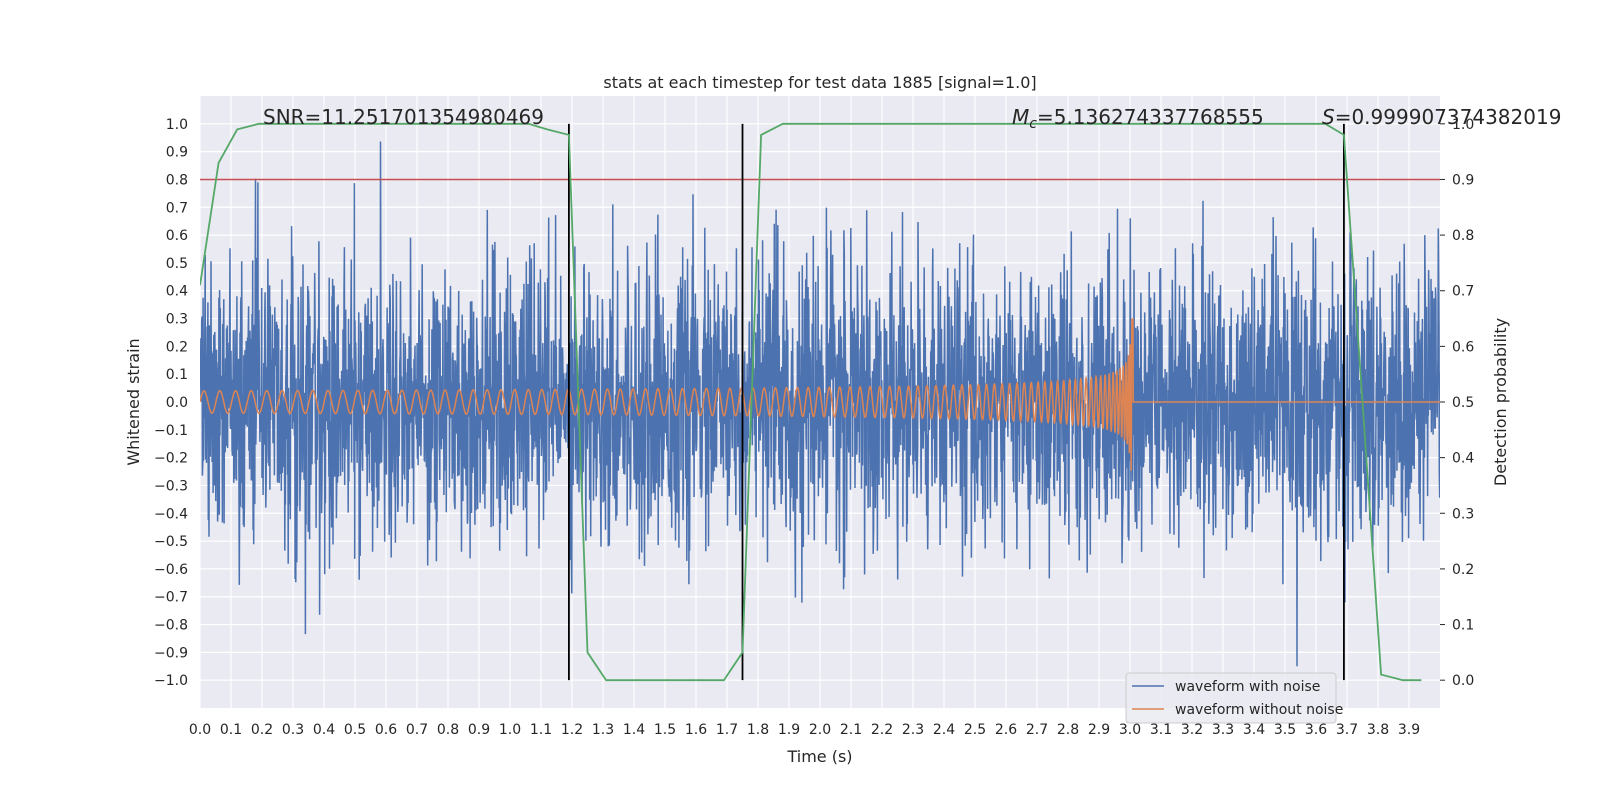 The height and width of the screenshot is (800, 1600). I want to click on y-tick-label: −0.5, so click(171, 542).